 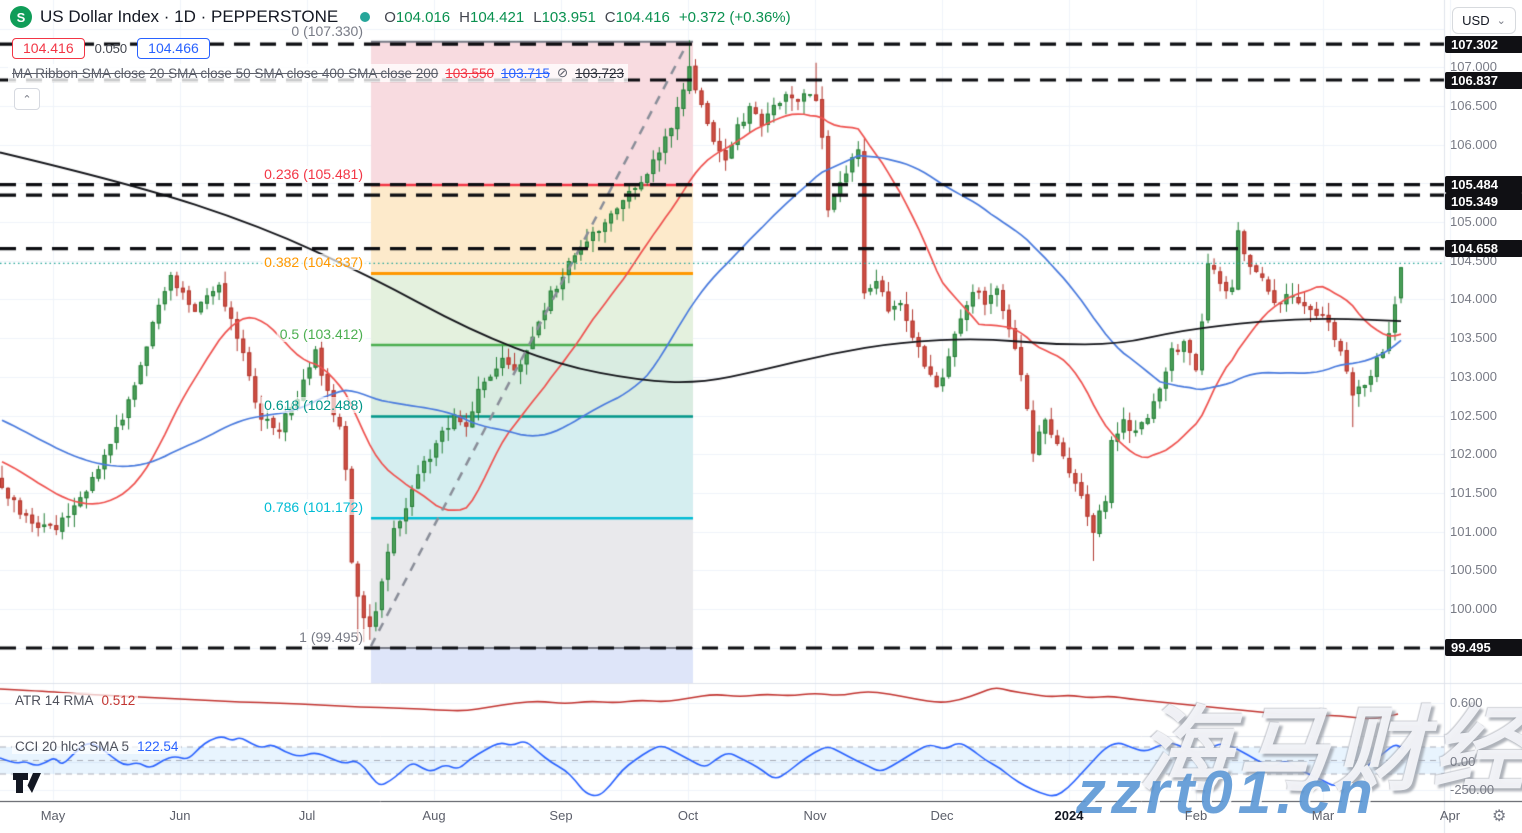 What do you see at coordinates (562, 72) in the screenshot?
I see `ma-sma400-empty-icon: ⊘` at bounding box center [562, 72].